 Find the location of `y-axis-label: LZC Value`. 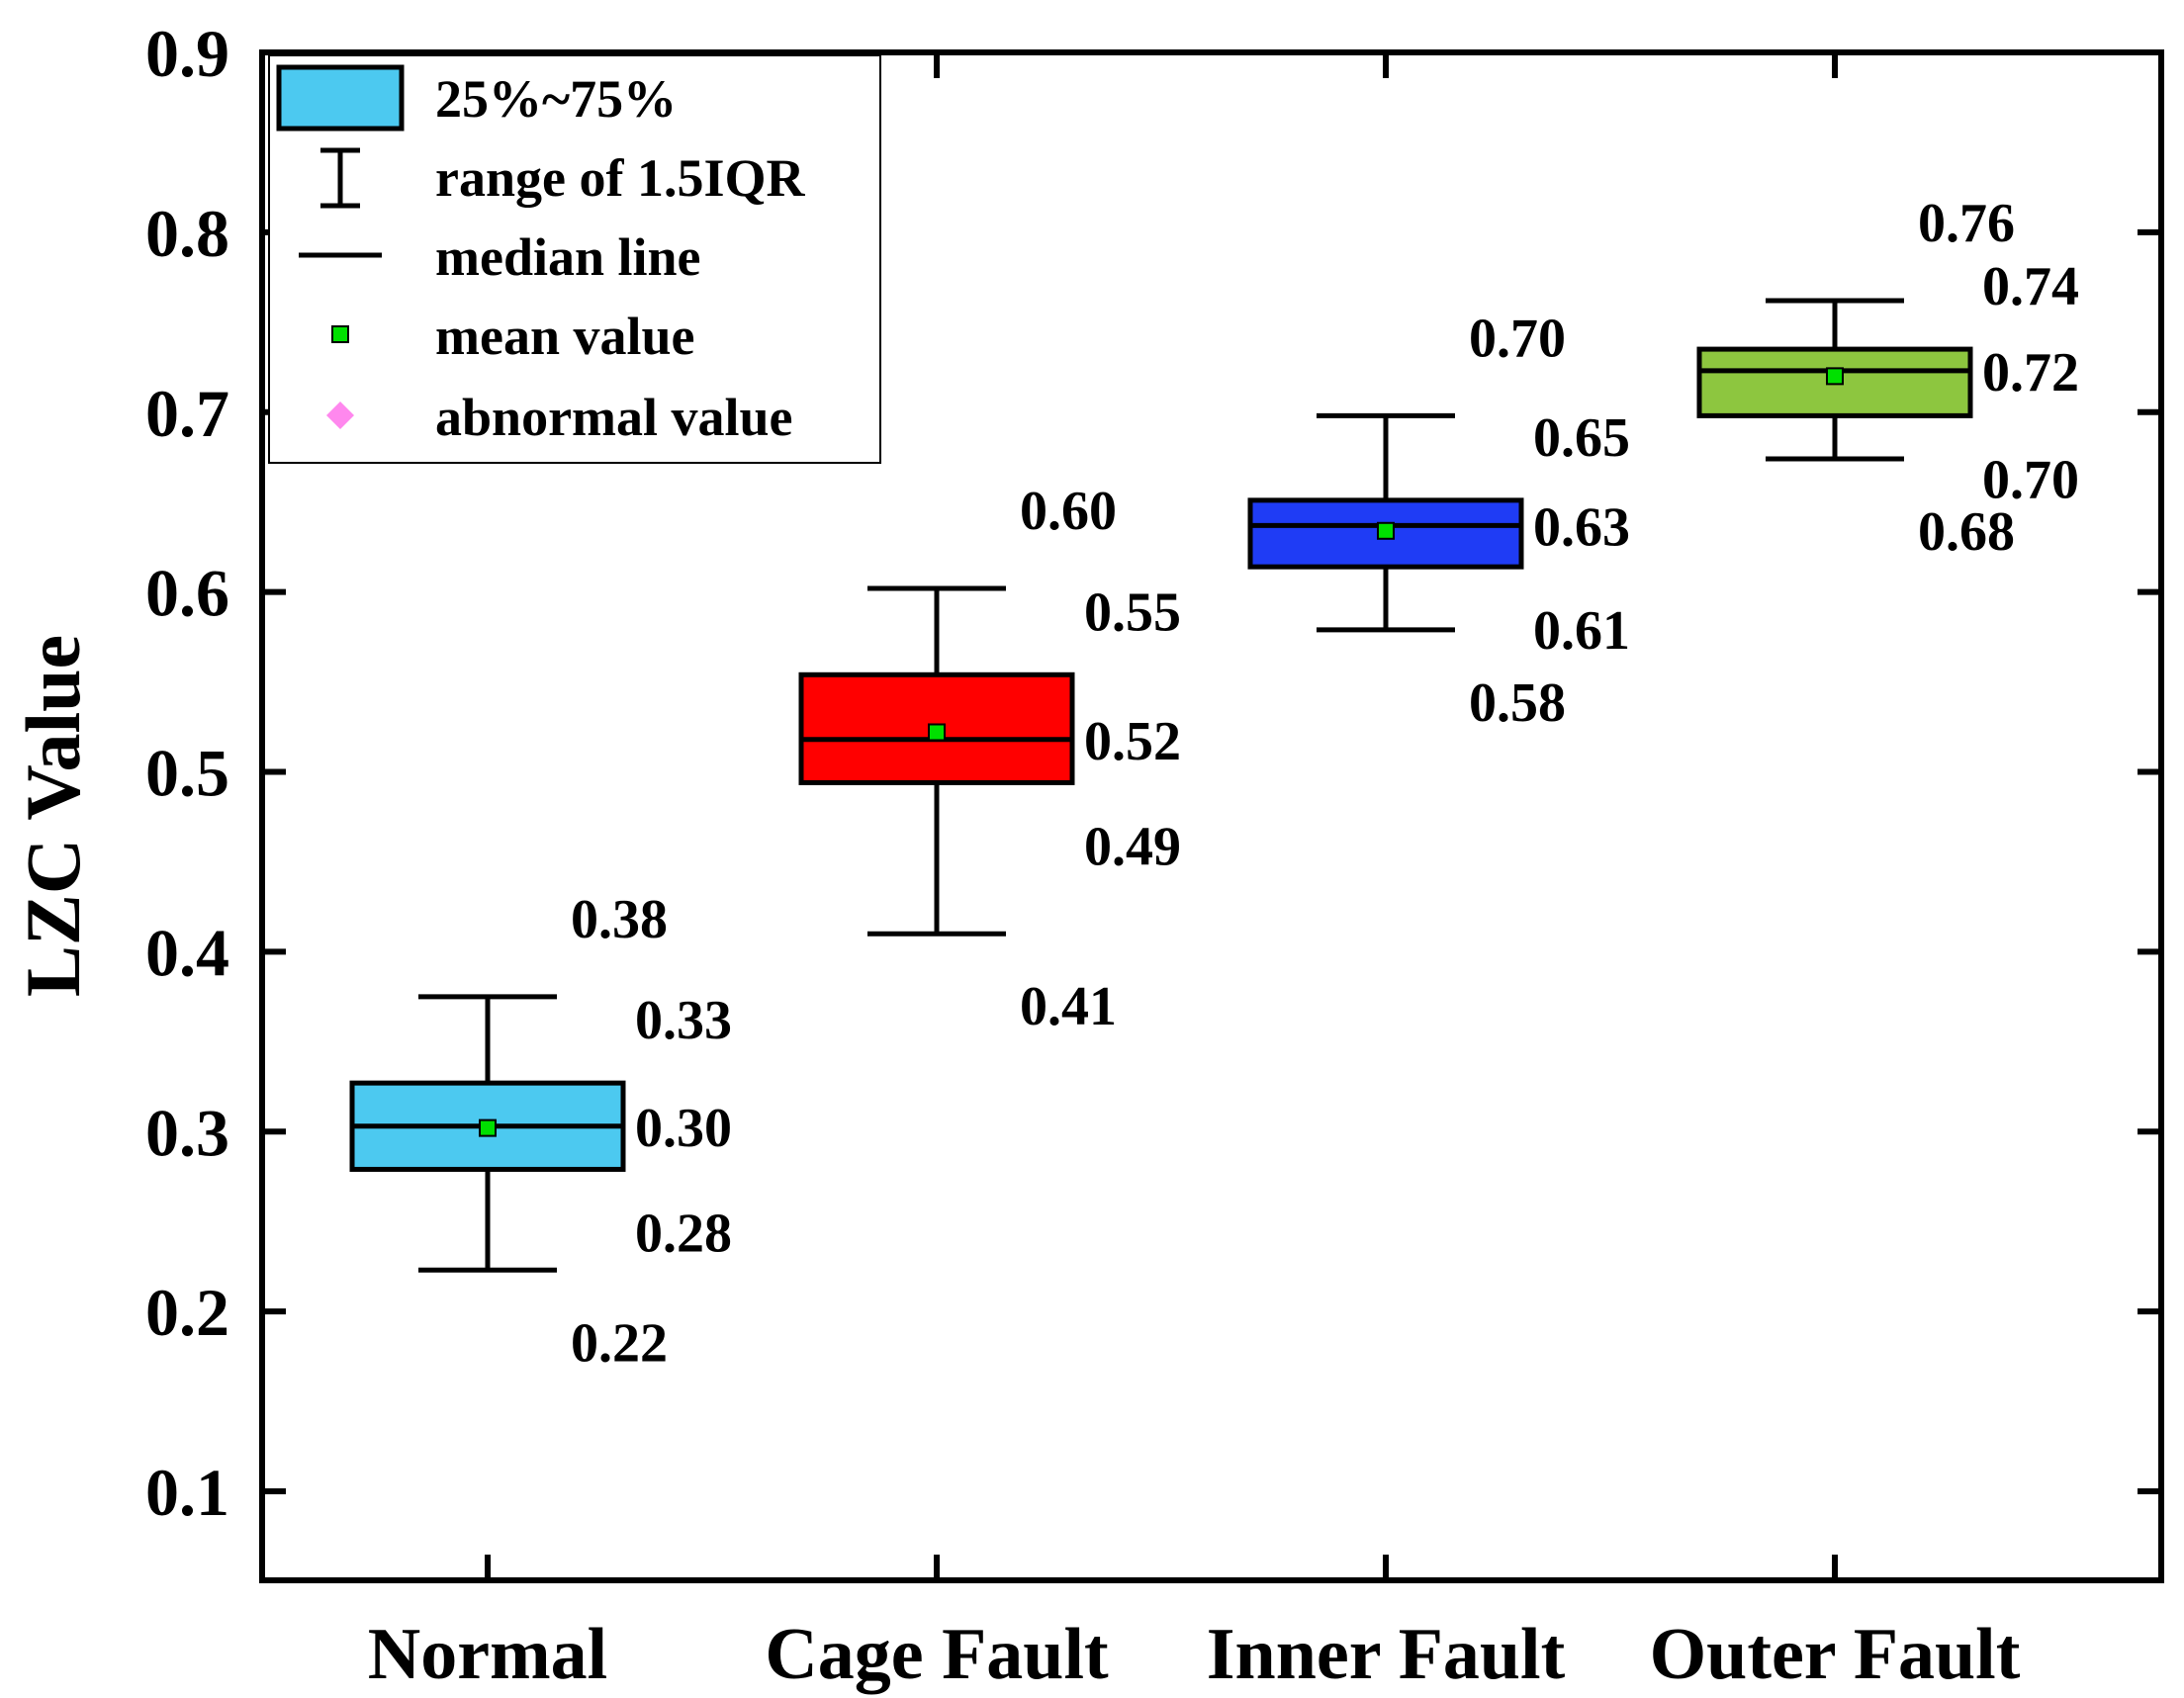

y-axis-label: LZC Value is located at coordinates (53, 816).